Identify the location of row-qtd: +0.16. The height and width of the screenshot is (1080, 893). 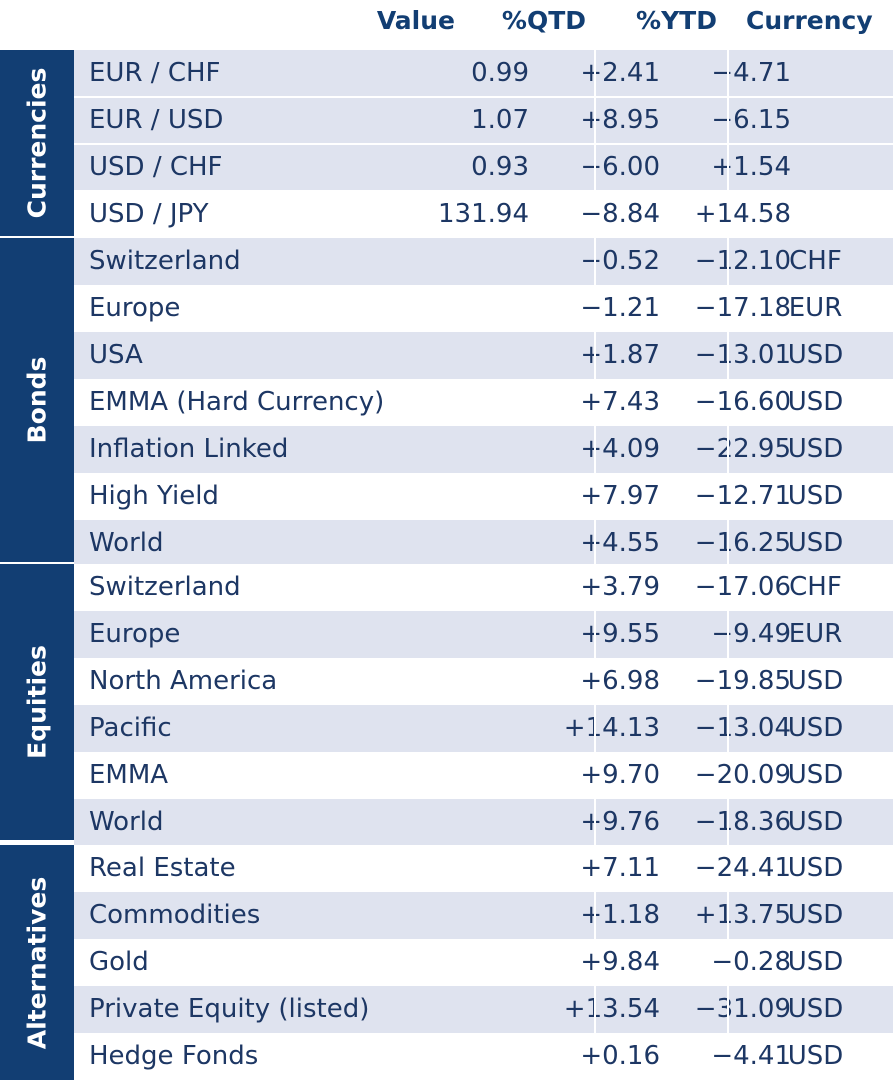
(620, 1056).